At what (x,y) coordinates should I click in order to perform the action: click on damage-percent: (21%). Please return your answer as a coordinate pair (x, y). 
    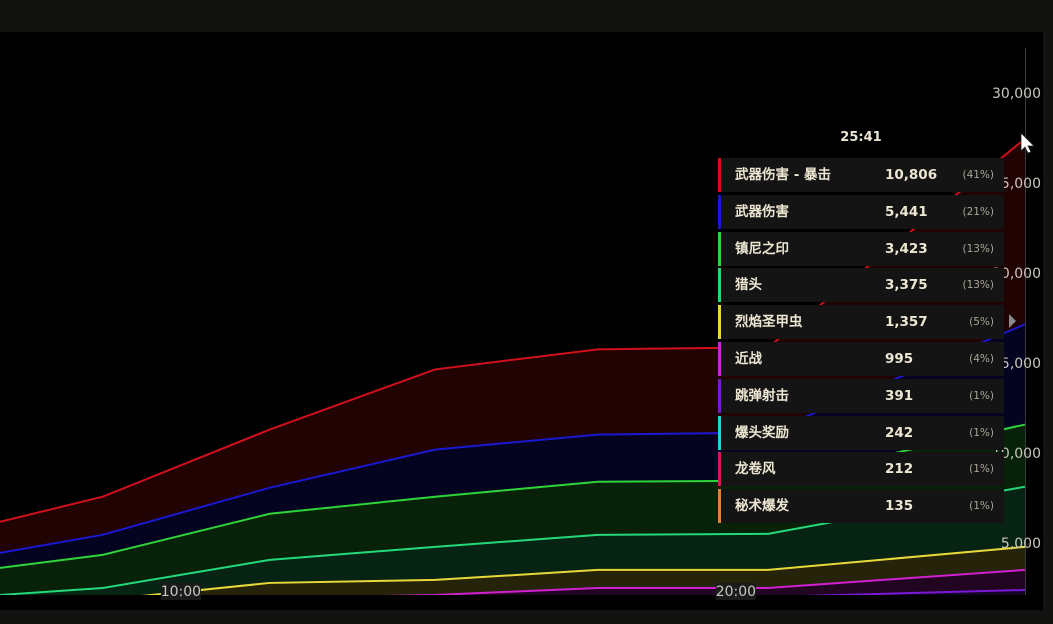
    Looking at the image, I should click on (978, 211).